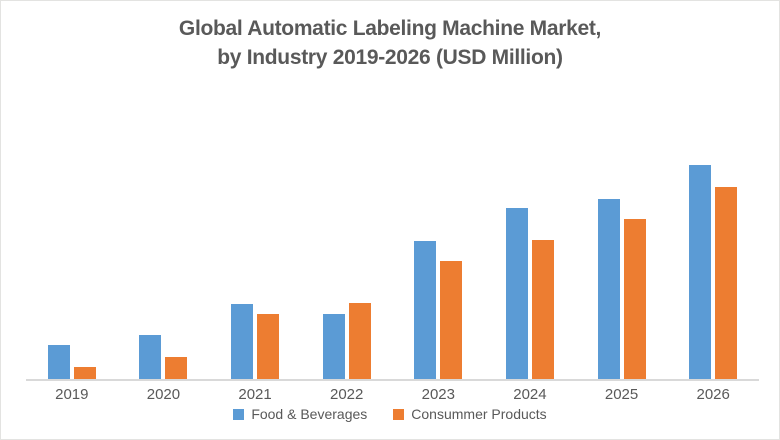 The width and height of the screenshot is (780, 440). What do you see at coordinates (530, 234) in the screenshot?
I see `bar-group-2024` at bounding box center [530, 234].